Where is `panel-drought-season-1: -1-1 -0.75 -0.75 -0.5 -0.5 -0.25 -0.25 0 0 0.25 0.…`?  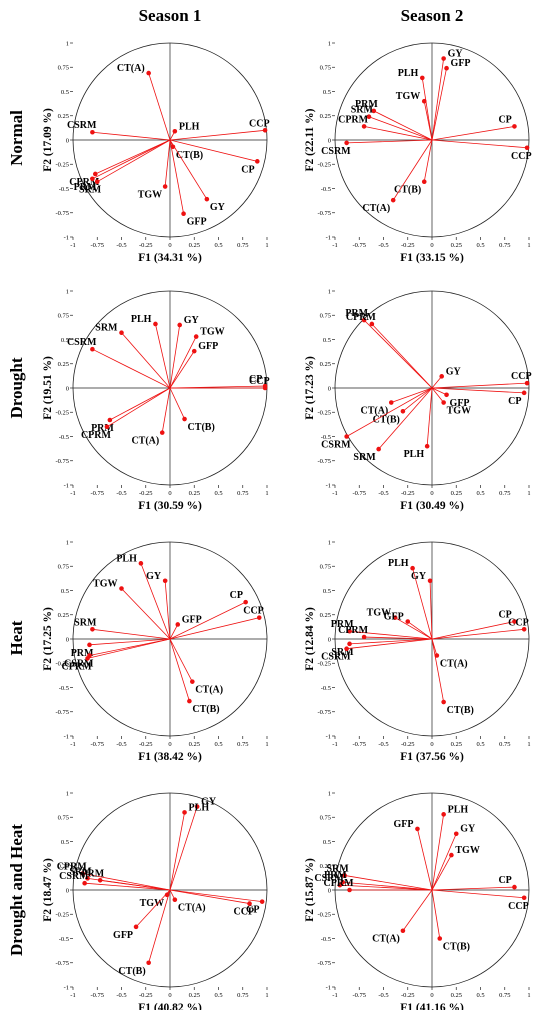 panel-drought-season-1: -1-1 -0.75 -0.75 -0.5 -0.5 -0.25 -0.25 0 0 0.25 0.… is located at coordinates (156, 400).